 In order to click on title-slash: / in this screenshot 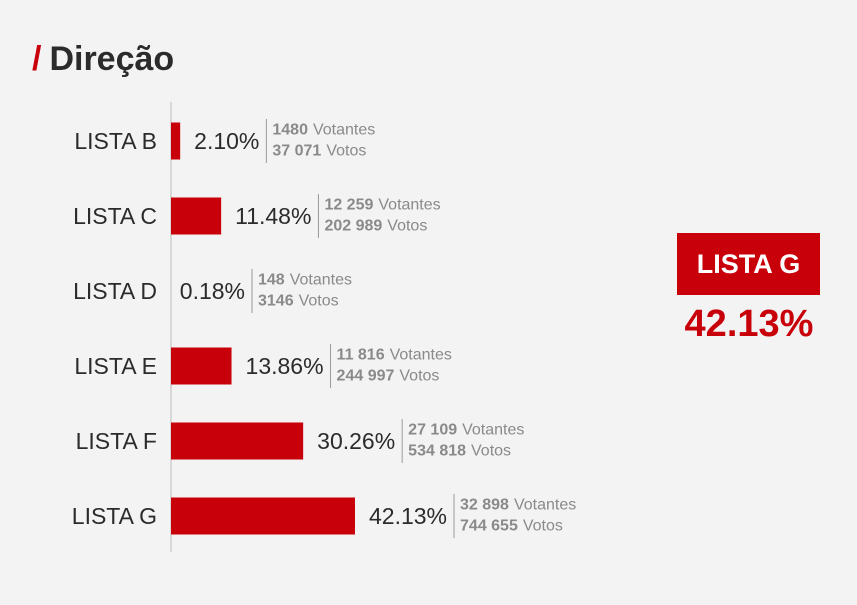, I will do `click(37, 59)`.